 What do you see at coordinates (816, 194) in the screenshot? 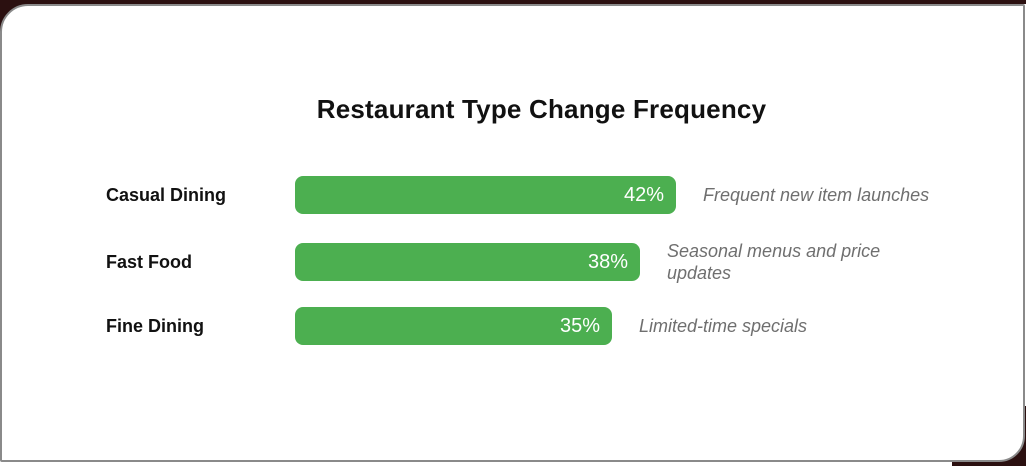
I see `bar-annotation: Frequent new item launches` at bounding box center [816, 194].